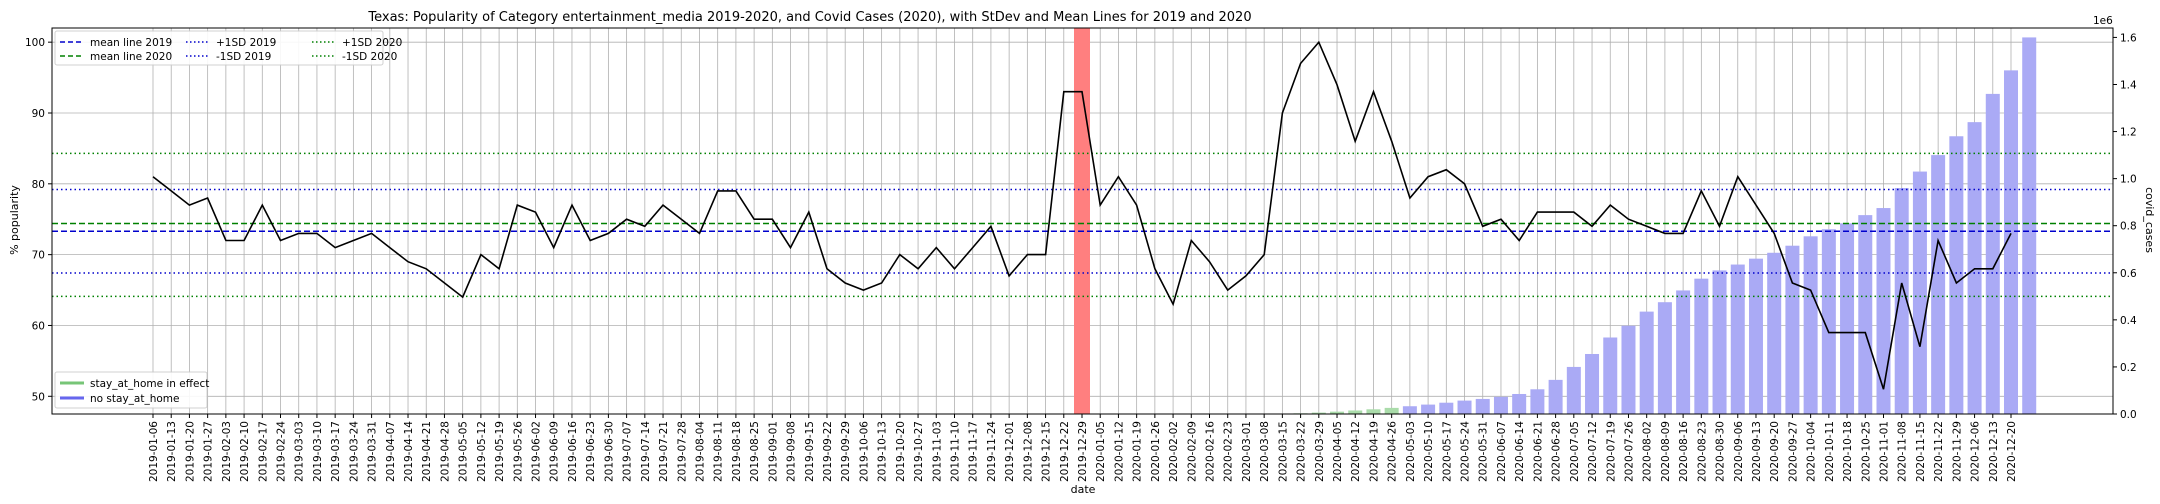 Image resolution: width=2160 pixels, height=504 pixels. I want to click on legend-bottom-box, so click(131, 390).